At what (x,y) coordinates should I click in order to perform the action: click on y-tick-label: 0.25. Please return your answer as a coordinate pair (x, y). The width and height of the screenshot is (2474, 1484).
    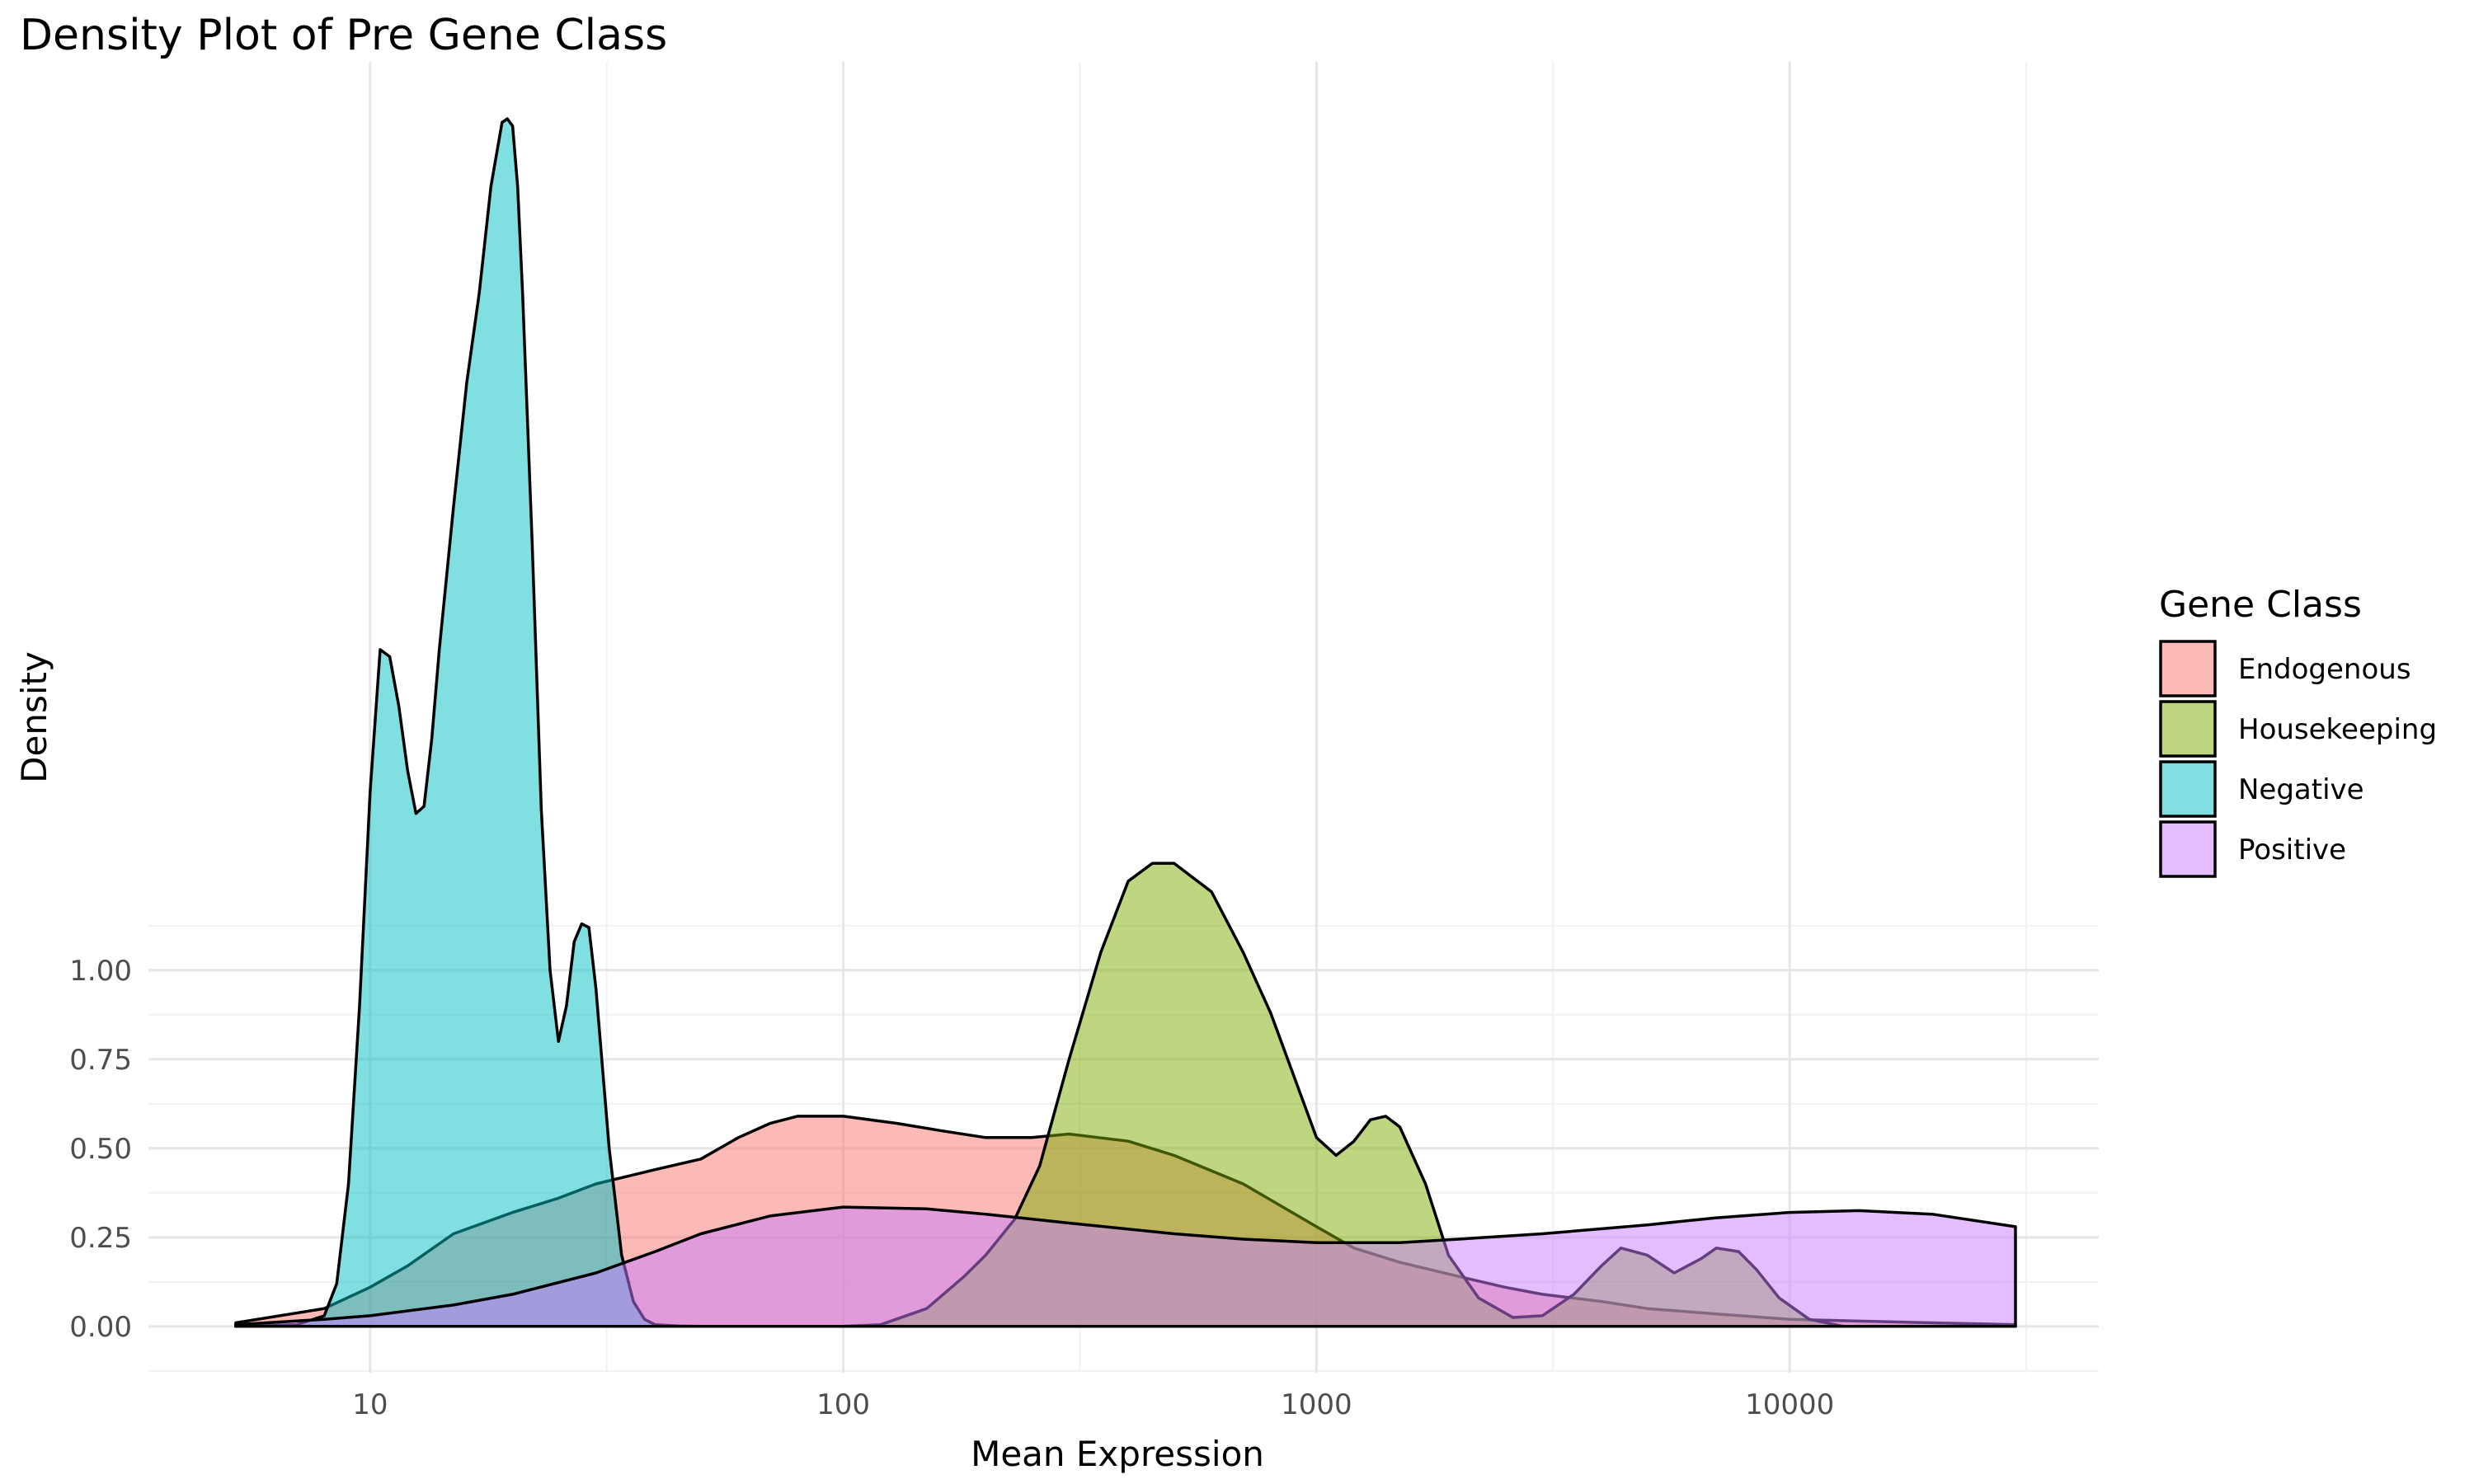
    Looking at the image, I should click on (100, 1238).